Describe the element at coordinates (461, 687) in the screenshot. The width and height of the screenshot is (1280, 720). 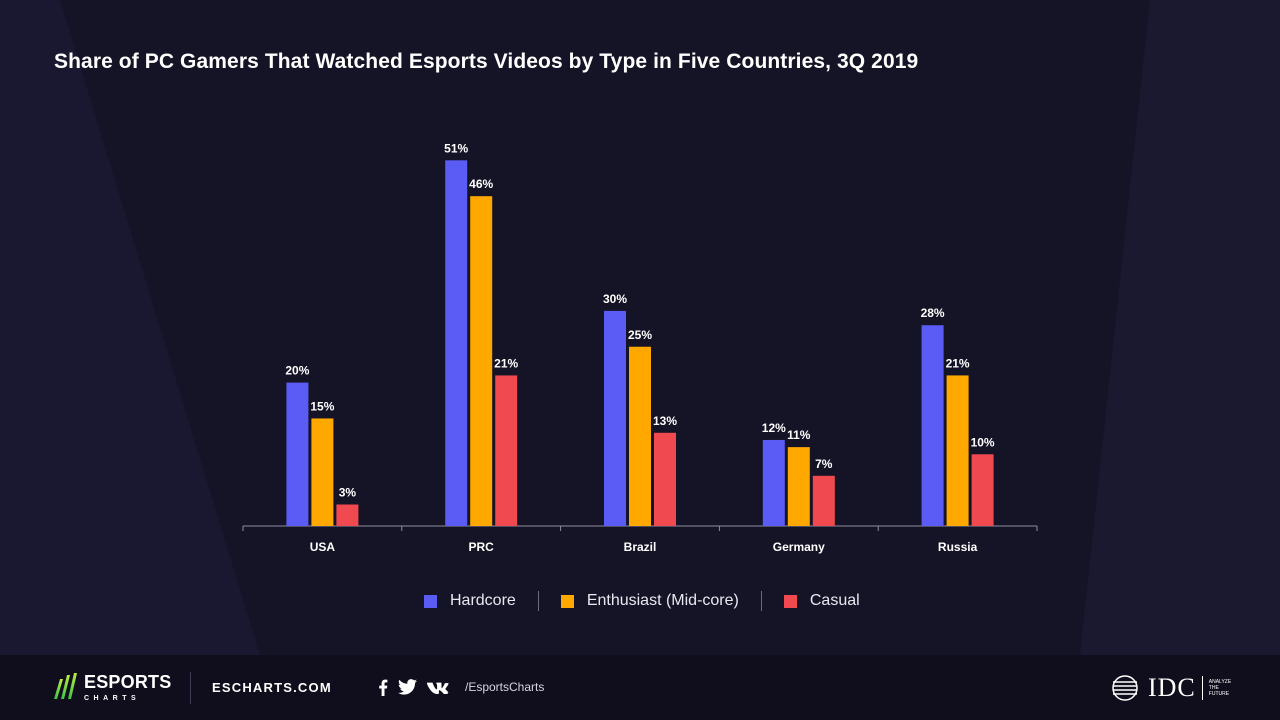
I see `social-links: /EsportsCharts` at that location.